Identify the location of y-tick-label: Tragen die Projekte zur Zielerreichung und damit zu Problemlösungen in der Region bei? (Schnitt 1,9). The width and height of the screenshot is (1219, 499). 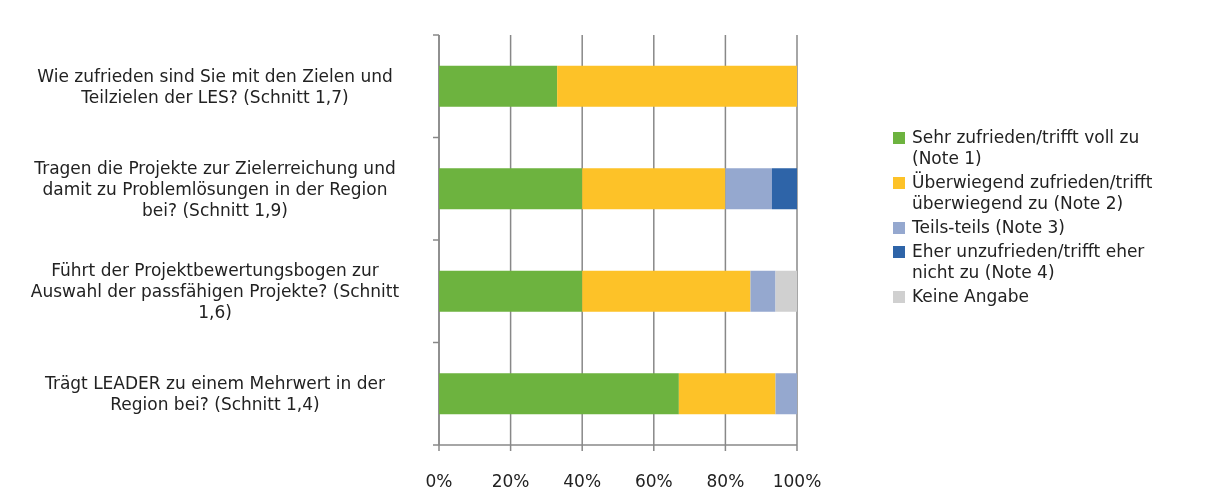
(214, 188).